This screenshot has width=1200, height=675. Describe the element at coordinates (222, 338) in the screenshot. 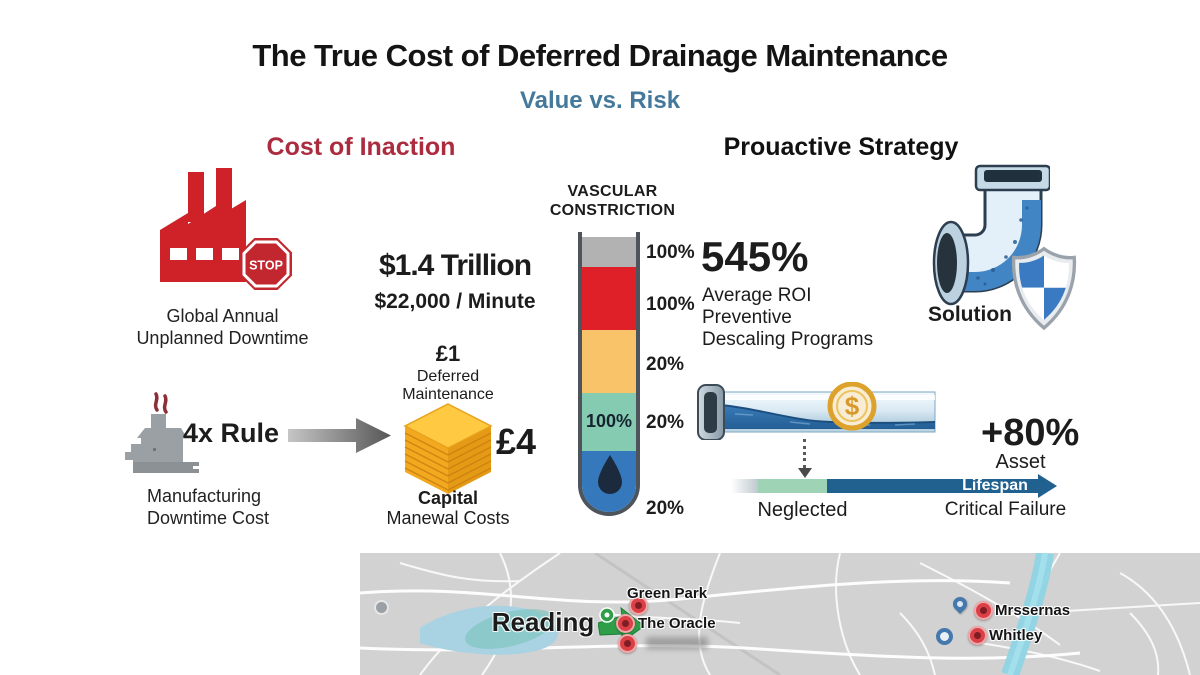

I see `downtime-caption-line2: Unplanned Downtime` at that location.